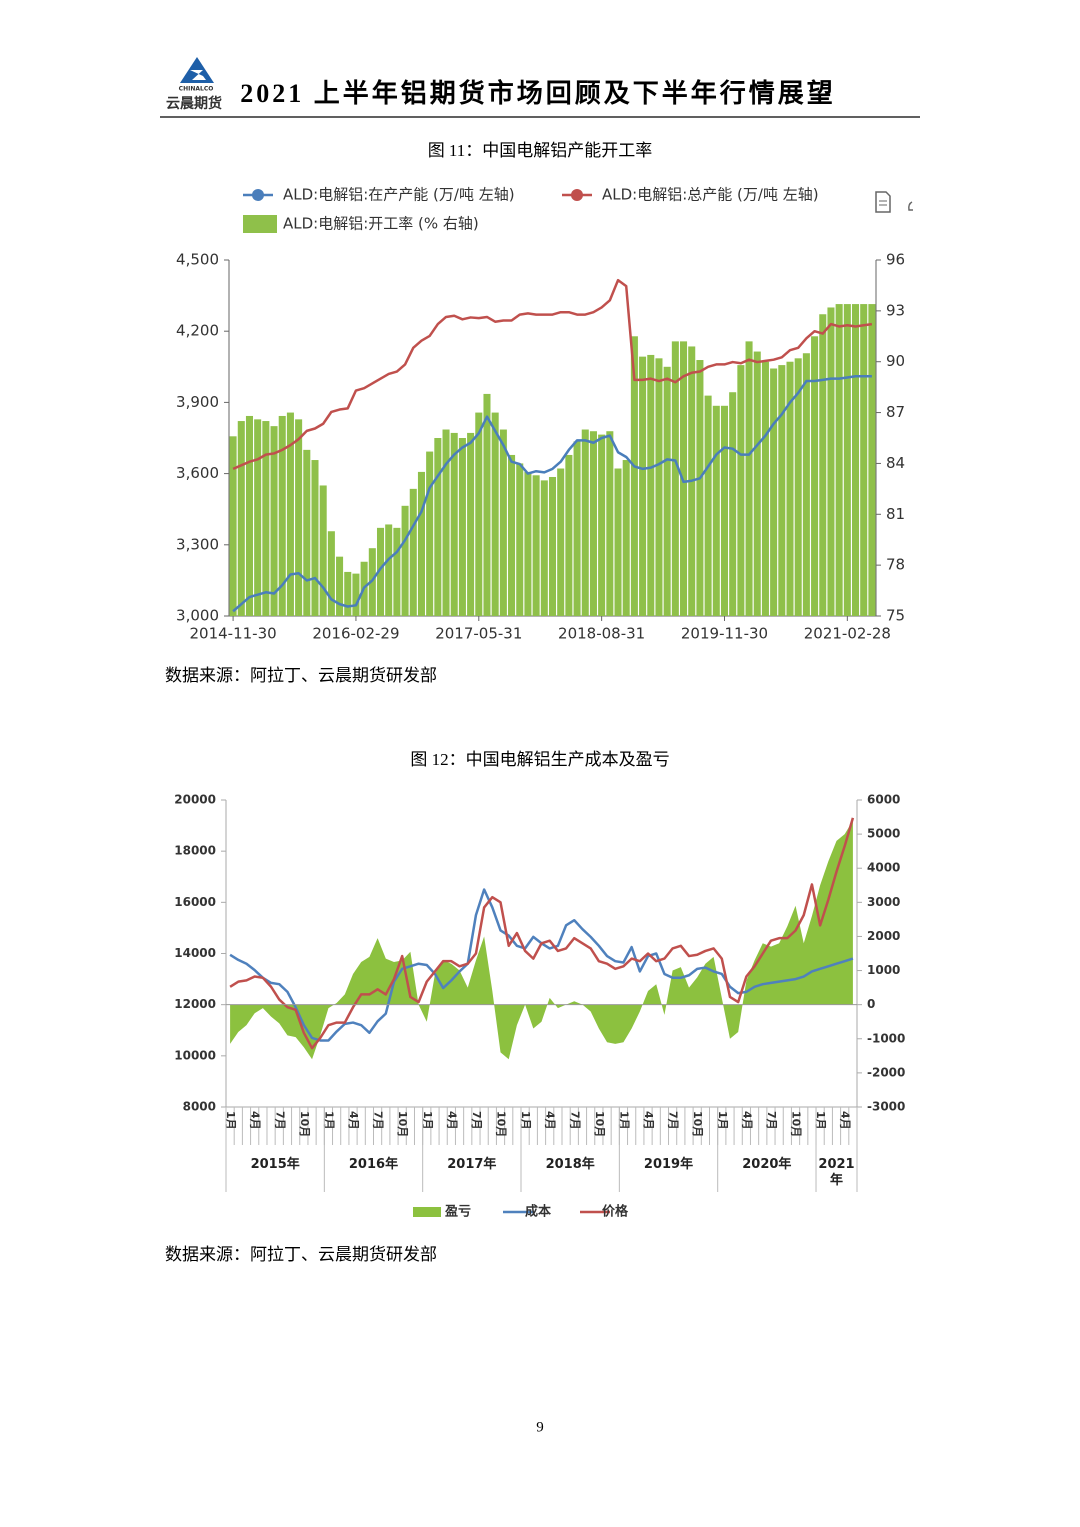  What do you see at coordinates (883, 834) in the screenshot?
I see `y2-tick-label: 5000` at bounding box center [883, 834].